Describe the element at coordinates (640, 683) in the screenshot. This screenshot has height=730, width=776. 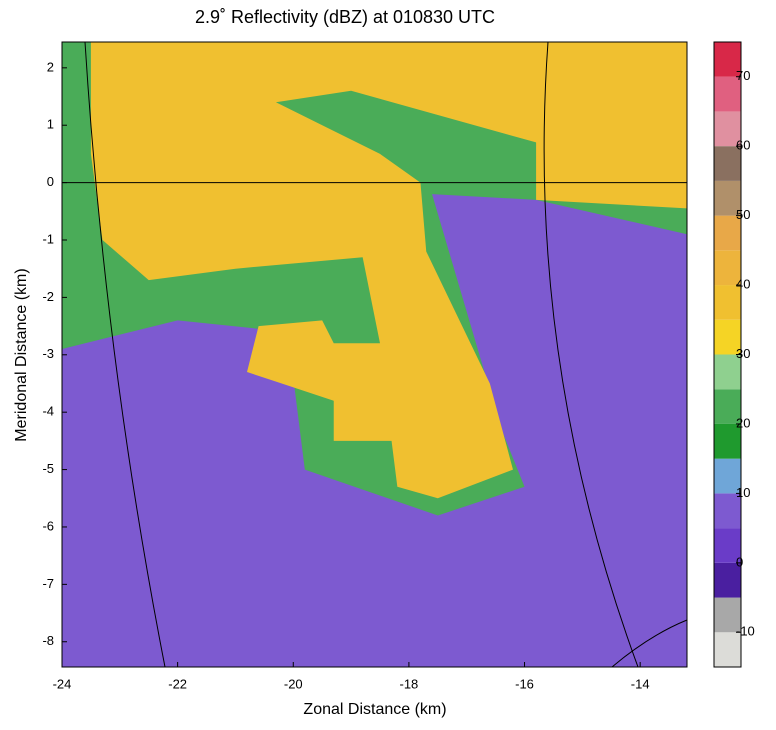
I see `x-tick-label: -14` at that location.